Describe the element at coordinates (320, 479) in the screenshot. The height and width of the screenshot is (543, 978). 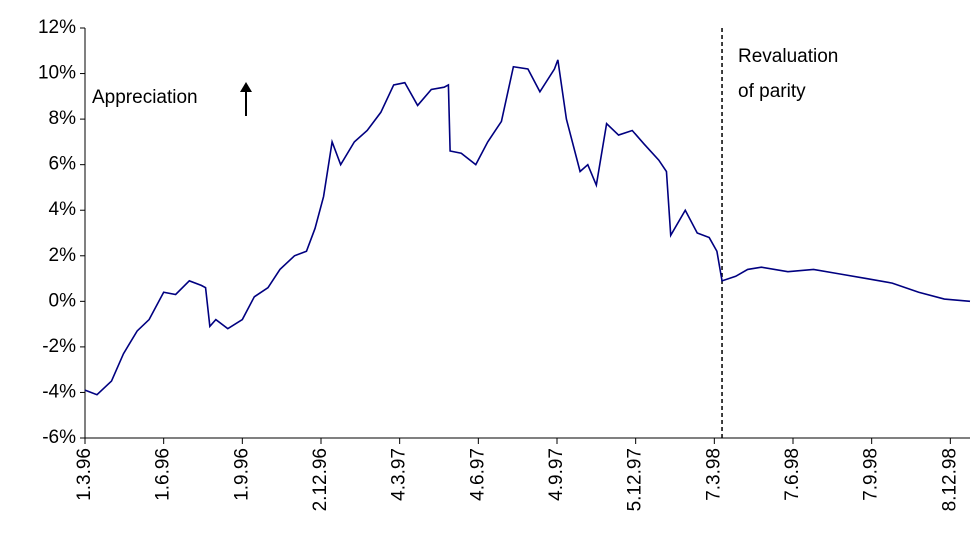
I see `x-tick-label: 2.12.96` at that location.